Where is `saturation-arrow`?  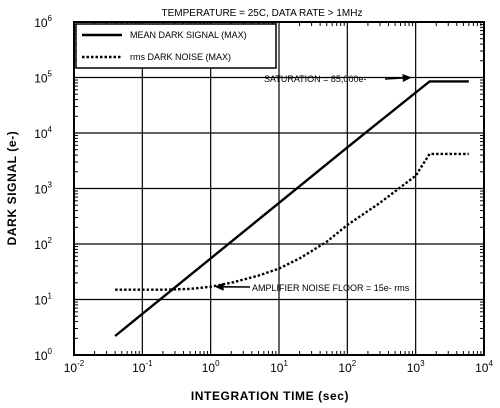
saturation-arrow is located at coordinates (393, 78).